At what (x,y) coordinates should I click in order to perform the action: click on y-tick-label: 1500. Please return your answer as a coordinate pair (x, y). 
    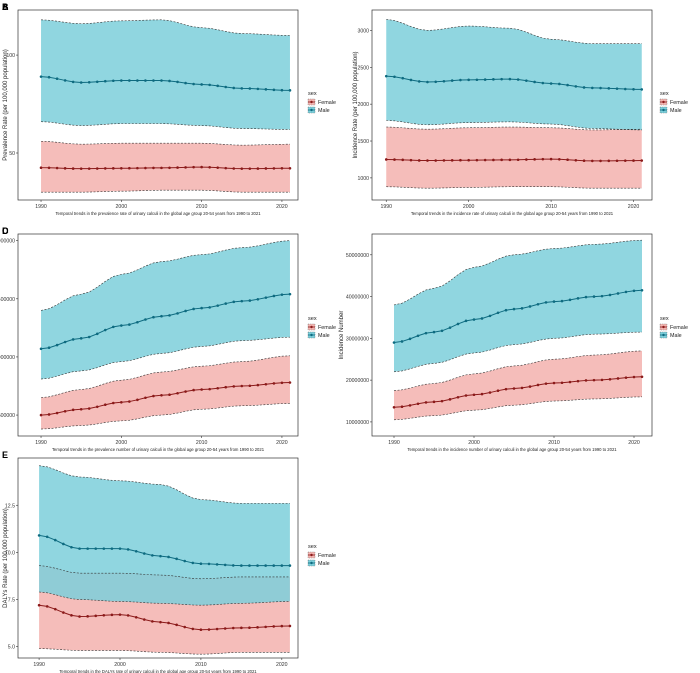
    Looking at the image, I should click on (363, 142).